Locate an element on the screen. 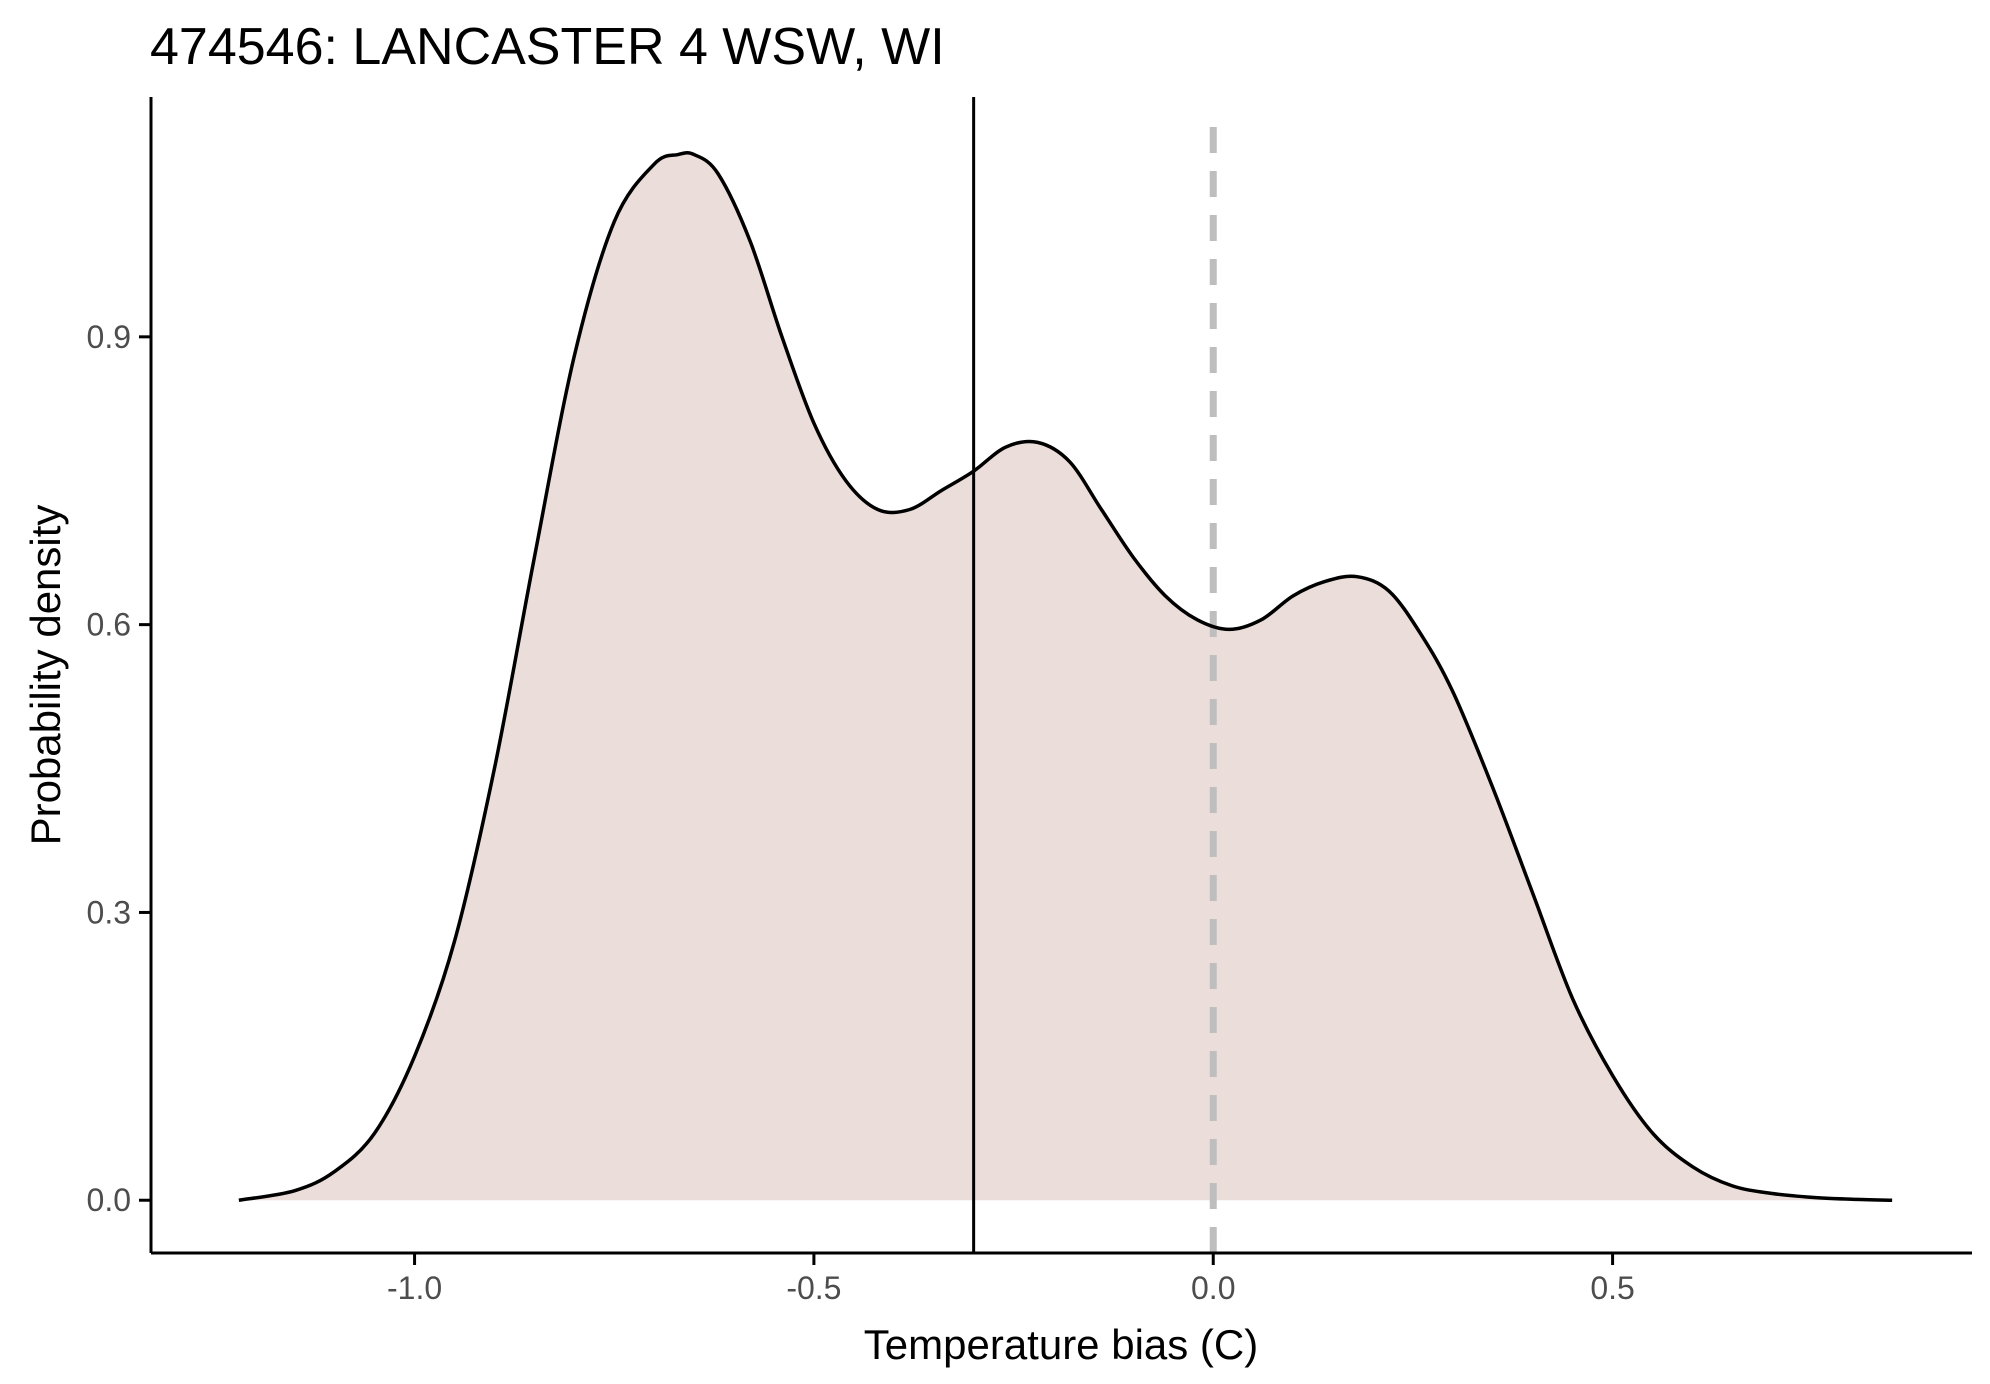 This screenshot has width=1990, height=1384. x-tick-label: -1.0 is located at coordinates (414, 1288).